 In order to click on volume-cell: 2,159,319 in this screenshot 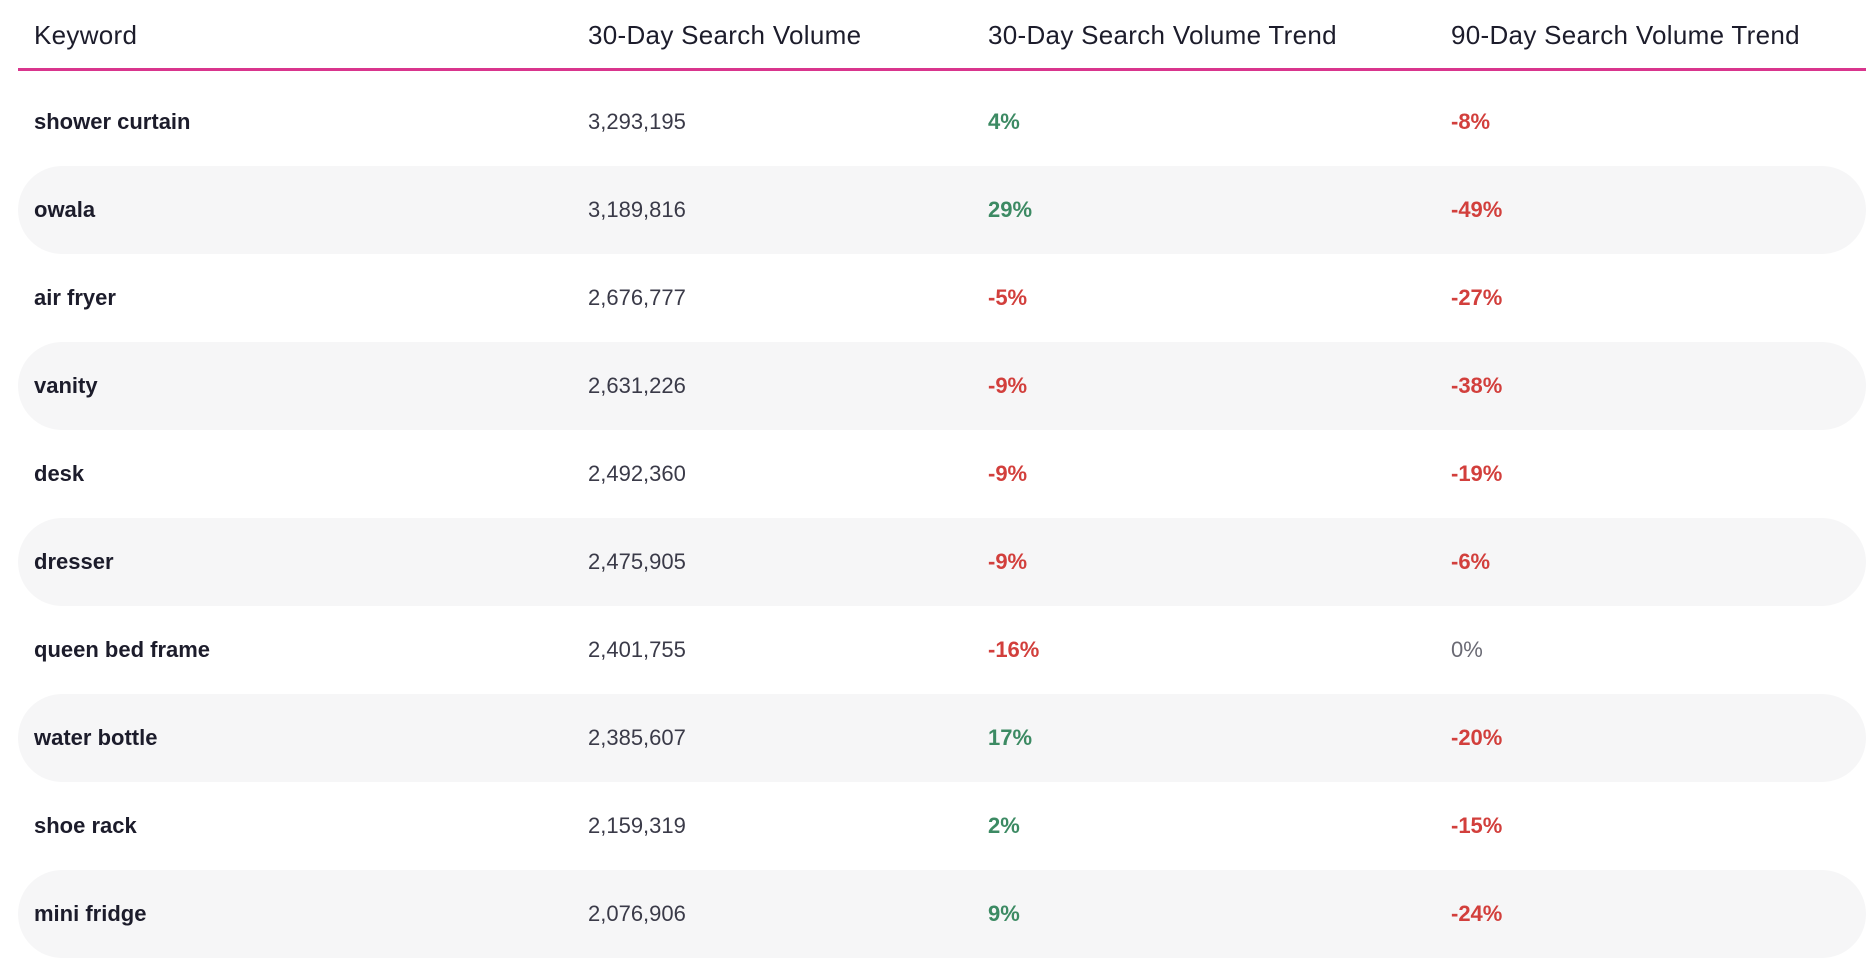, I will do `click(637, 825)`.